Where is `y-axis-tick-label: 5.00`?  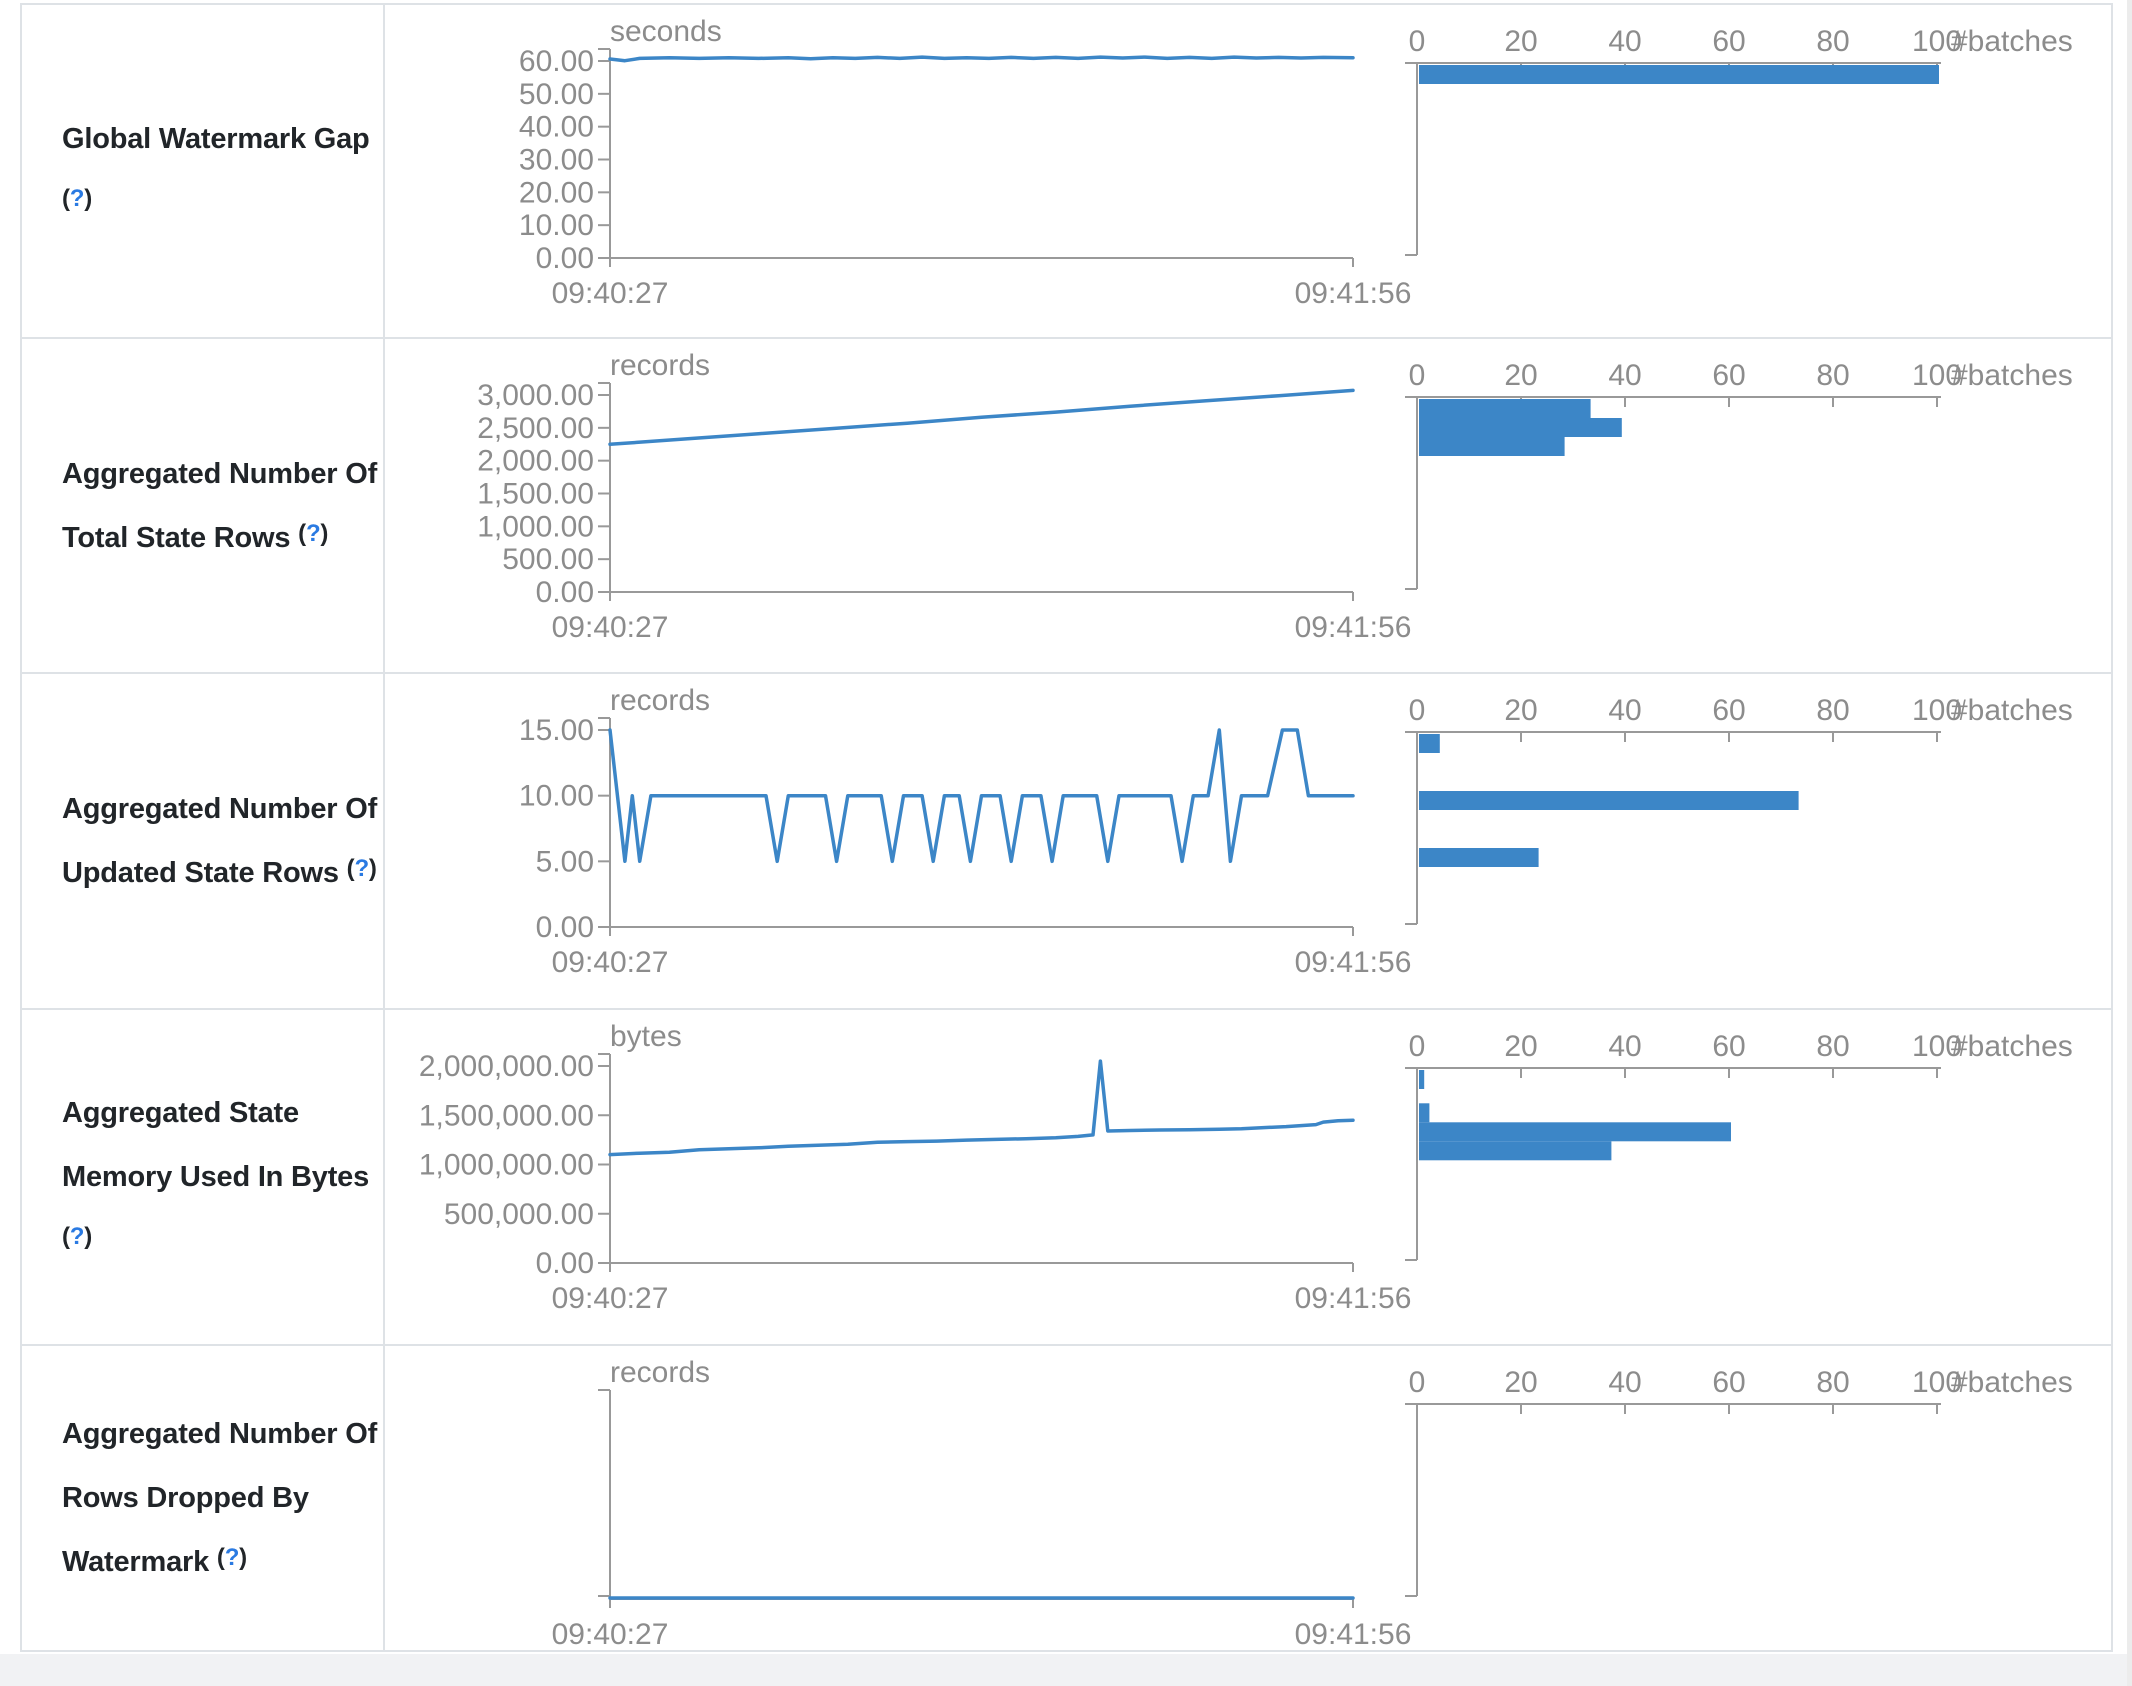 y-axis-tick-label: 5.00 is located at coordinates (565, 861).